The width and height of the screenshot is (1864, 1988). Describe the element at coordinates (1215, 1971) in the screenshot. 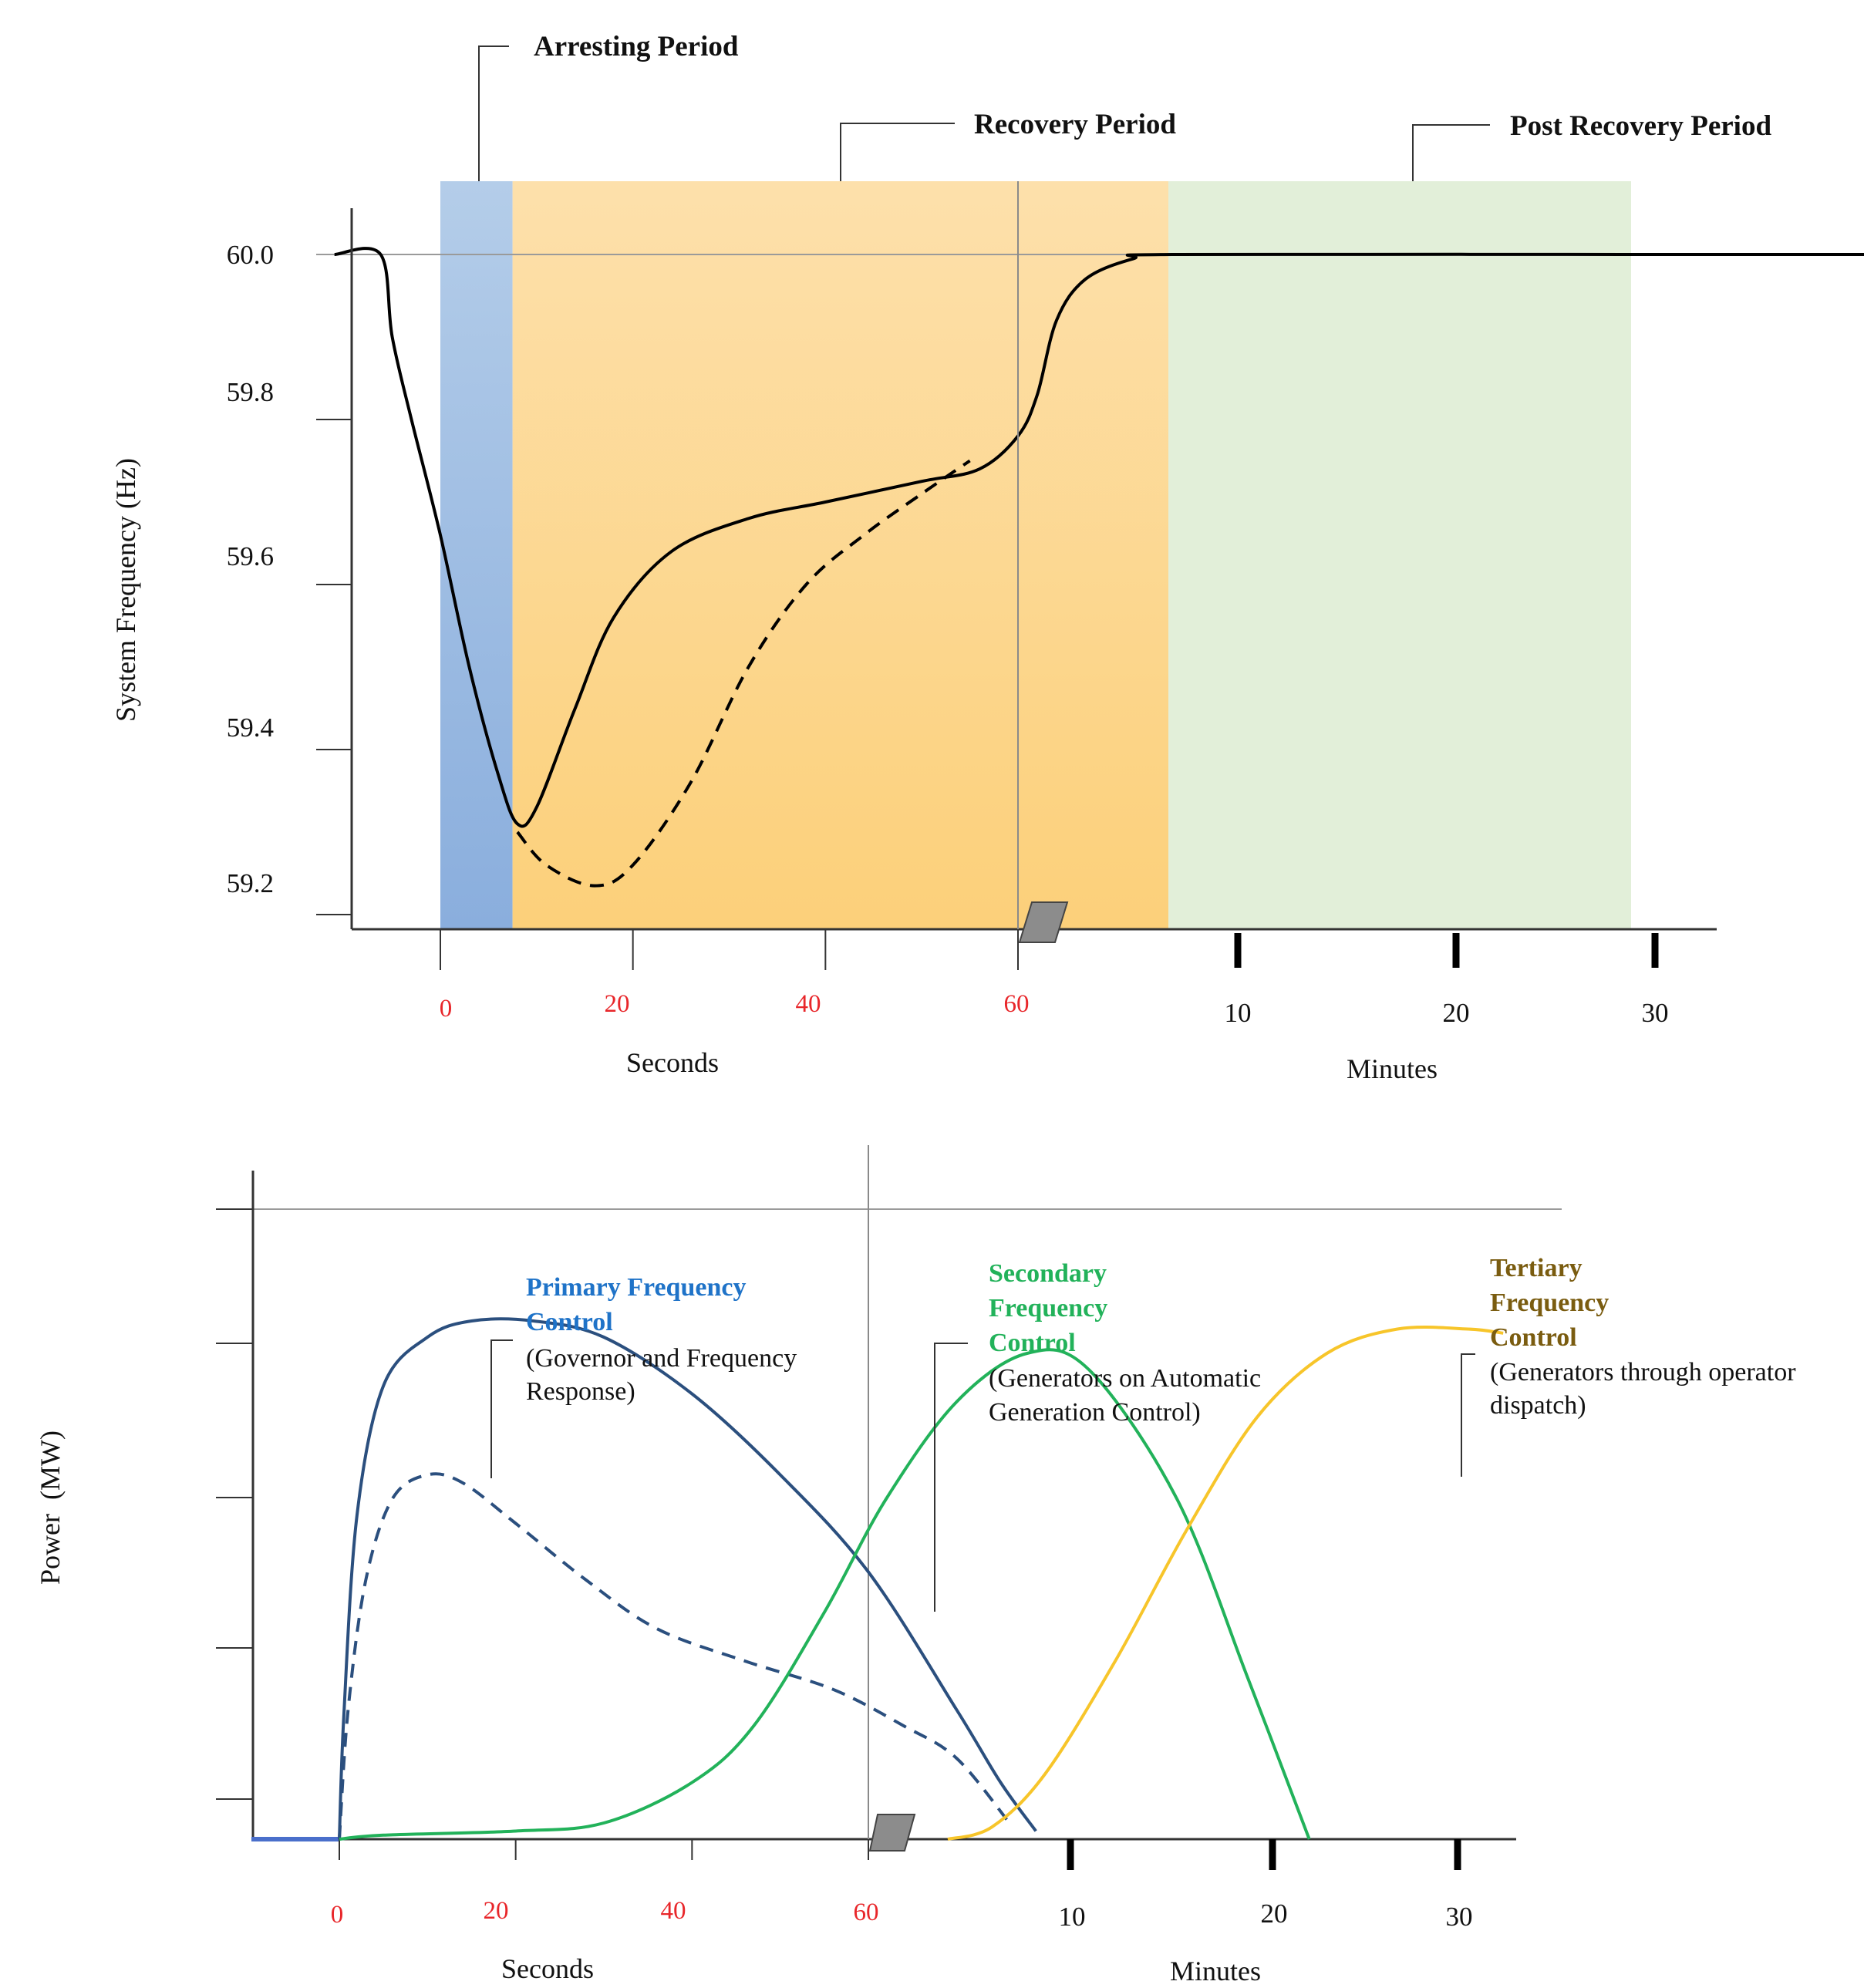

I see `power-minutes-axis-title: Minutes` at that location.